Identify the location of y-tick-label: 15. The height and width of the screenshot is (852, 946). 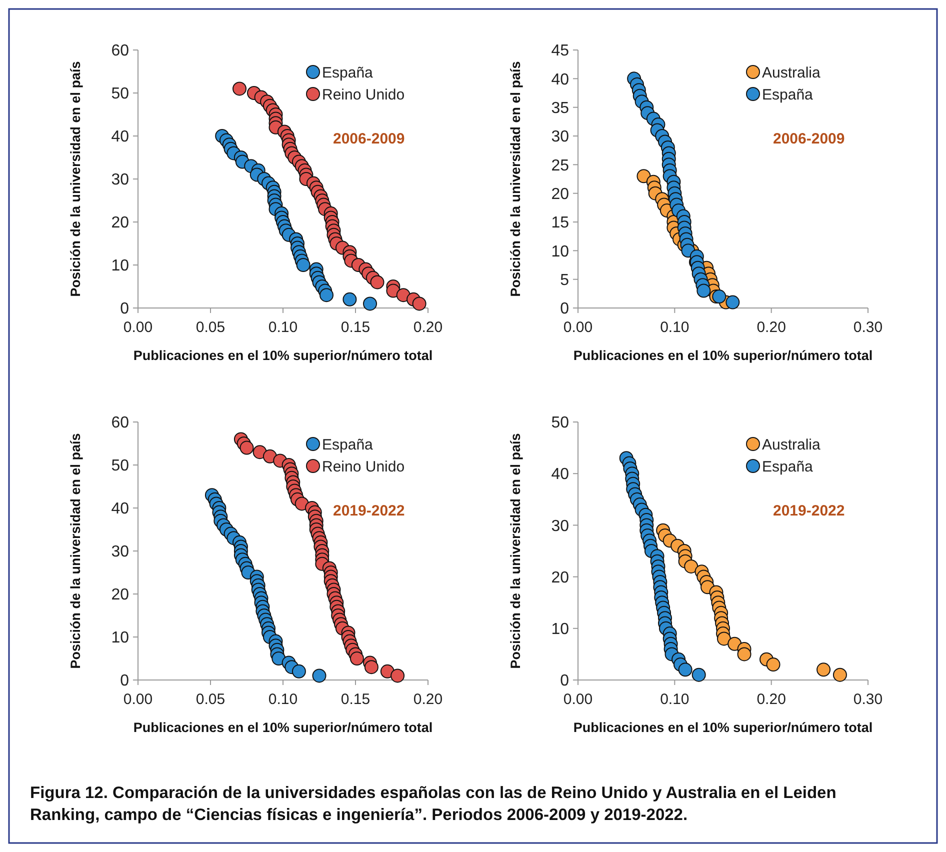
(560, 223).